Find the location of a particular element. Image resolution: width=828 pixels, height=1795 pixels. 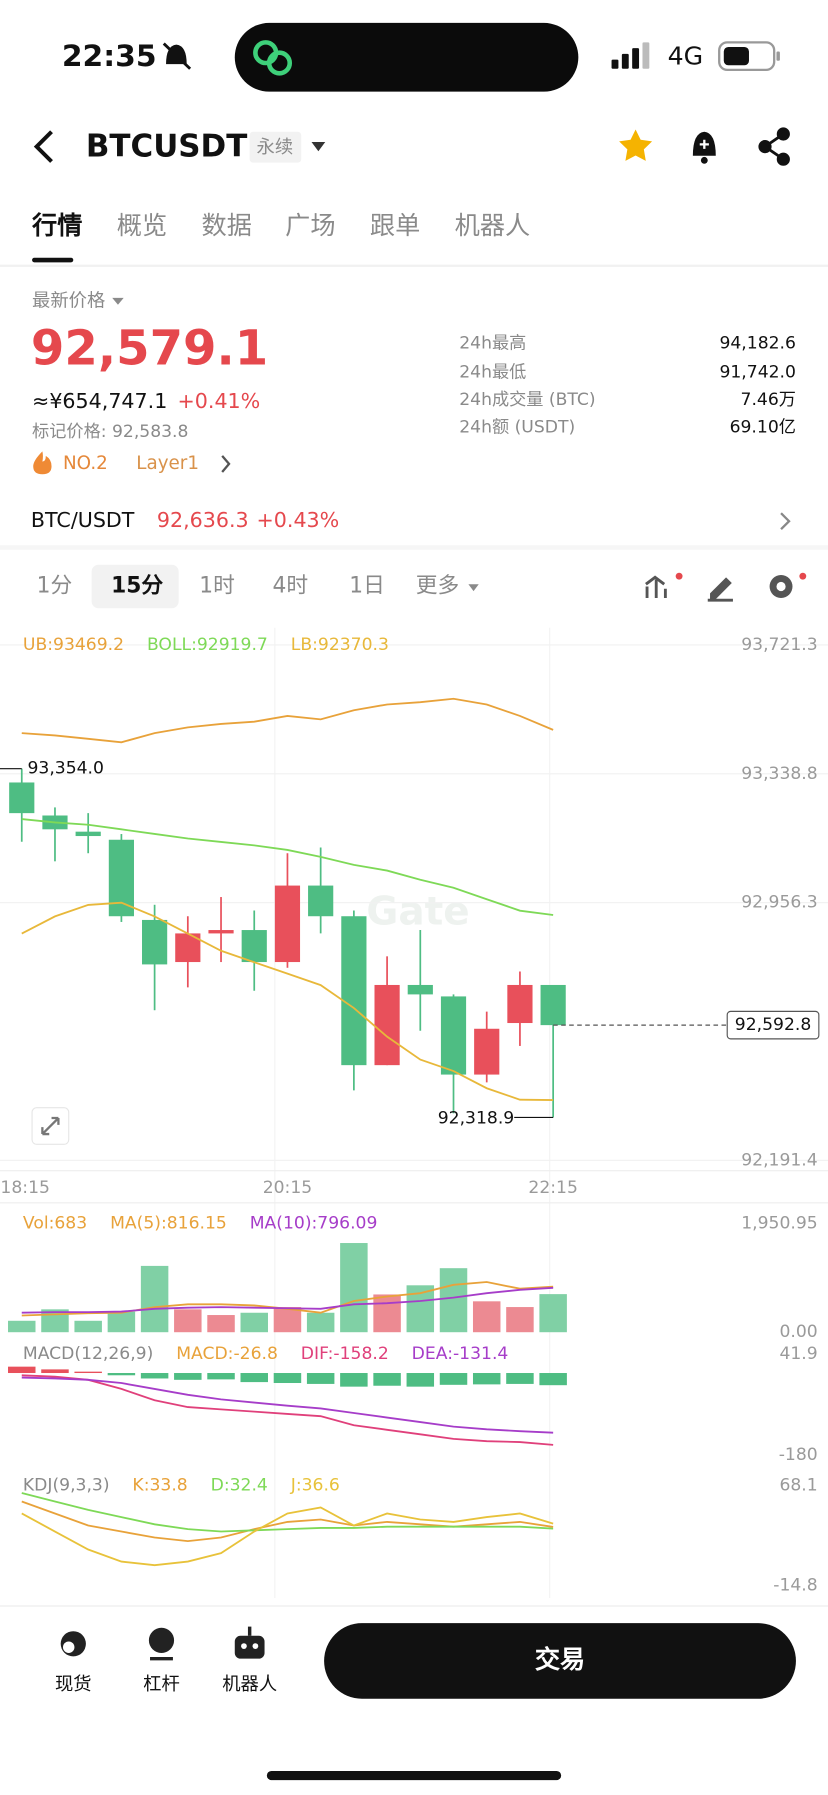

legend-item: MA(5):816.15 is located at coordinates (168, 1223).